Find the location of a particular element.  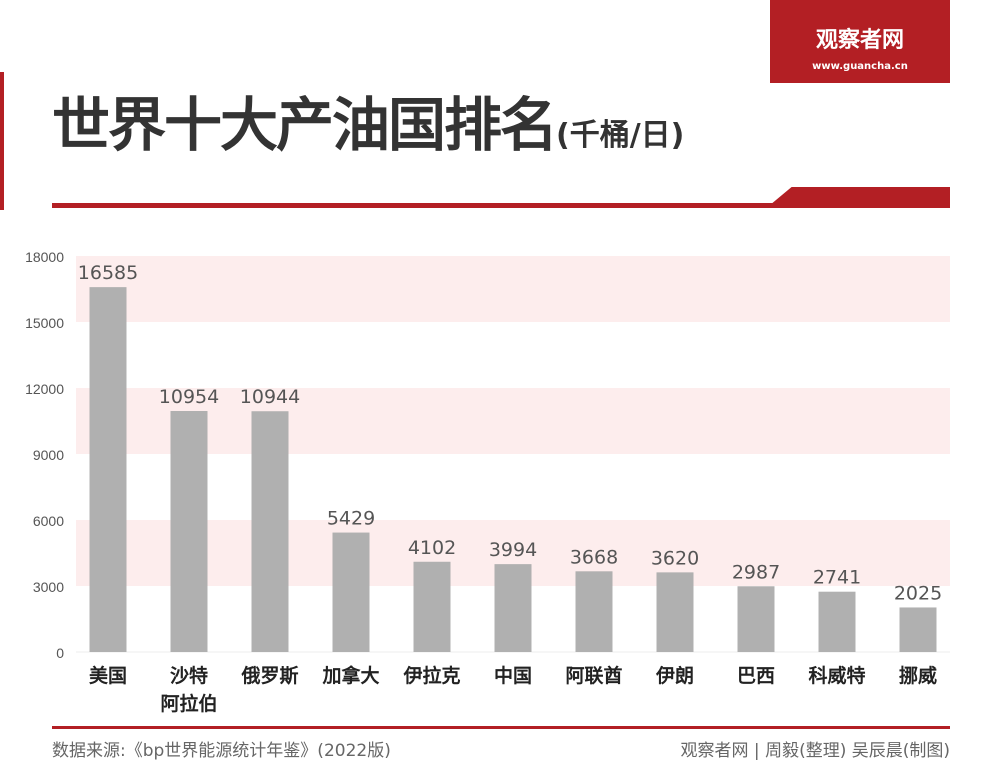

category-label: 阿联酋 is located at coordinates (593, 675).